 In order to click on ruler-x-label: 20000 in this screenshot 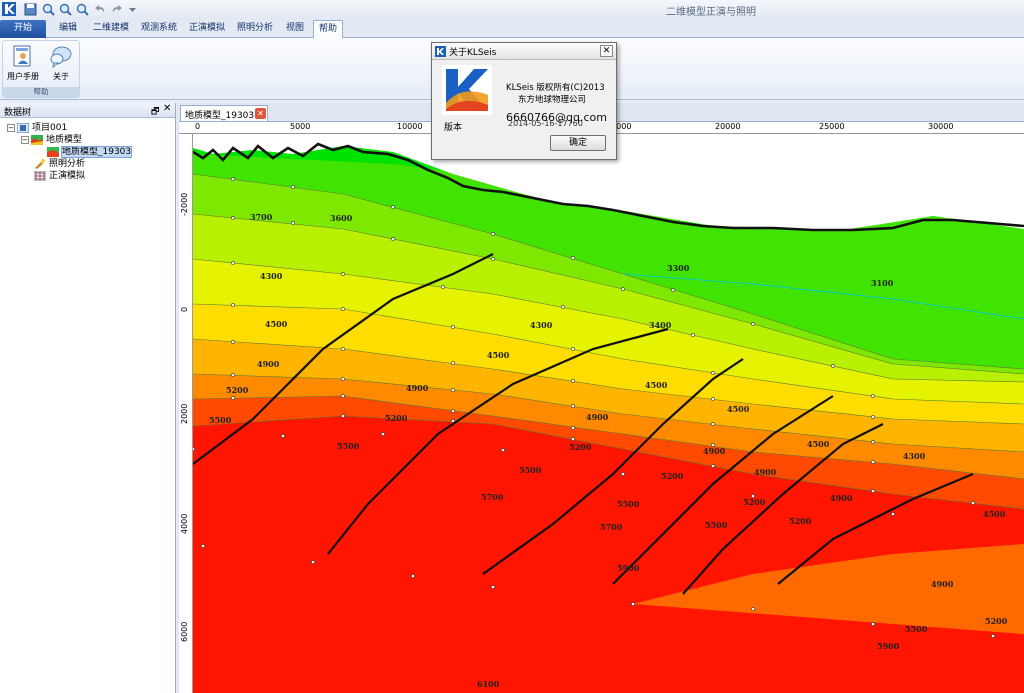, I will do `click(728, 126)`.